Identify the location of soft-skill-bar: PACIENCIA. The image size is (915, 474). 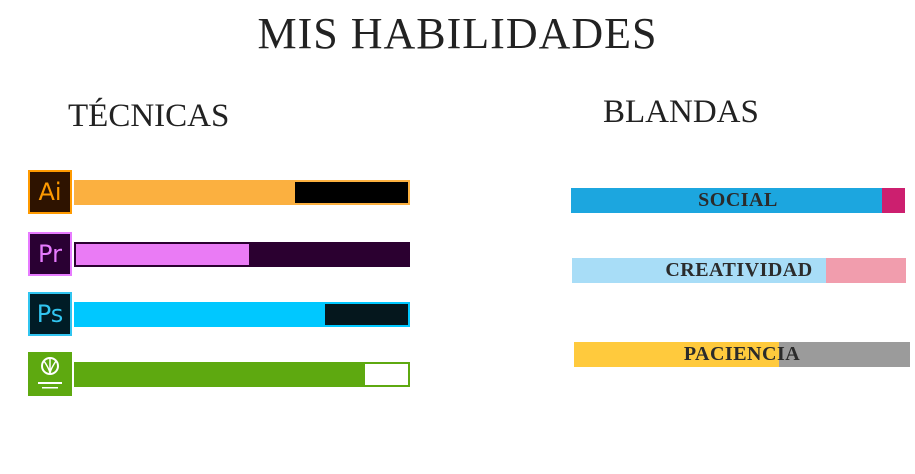
(742, 354).